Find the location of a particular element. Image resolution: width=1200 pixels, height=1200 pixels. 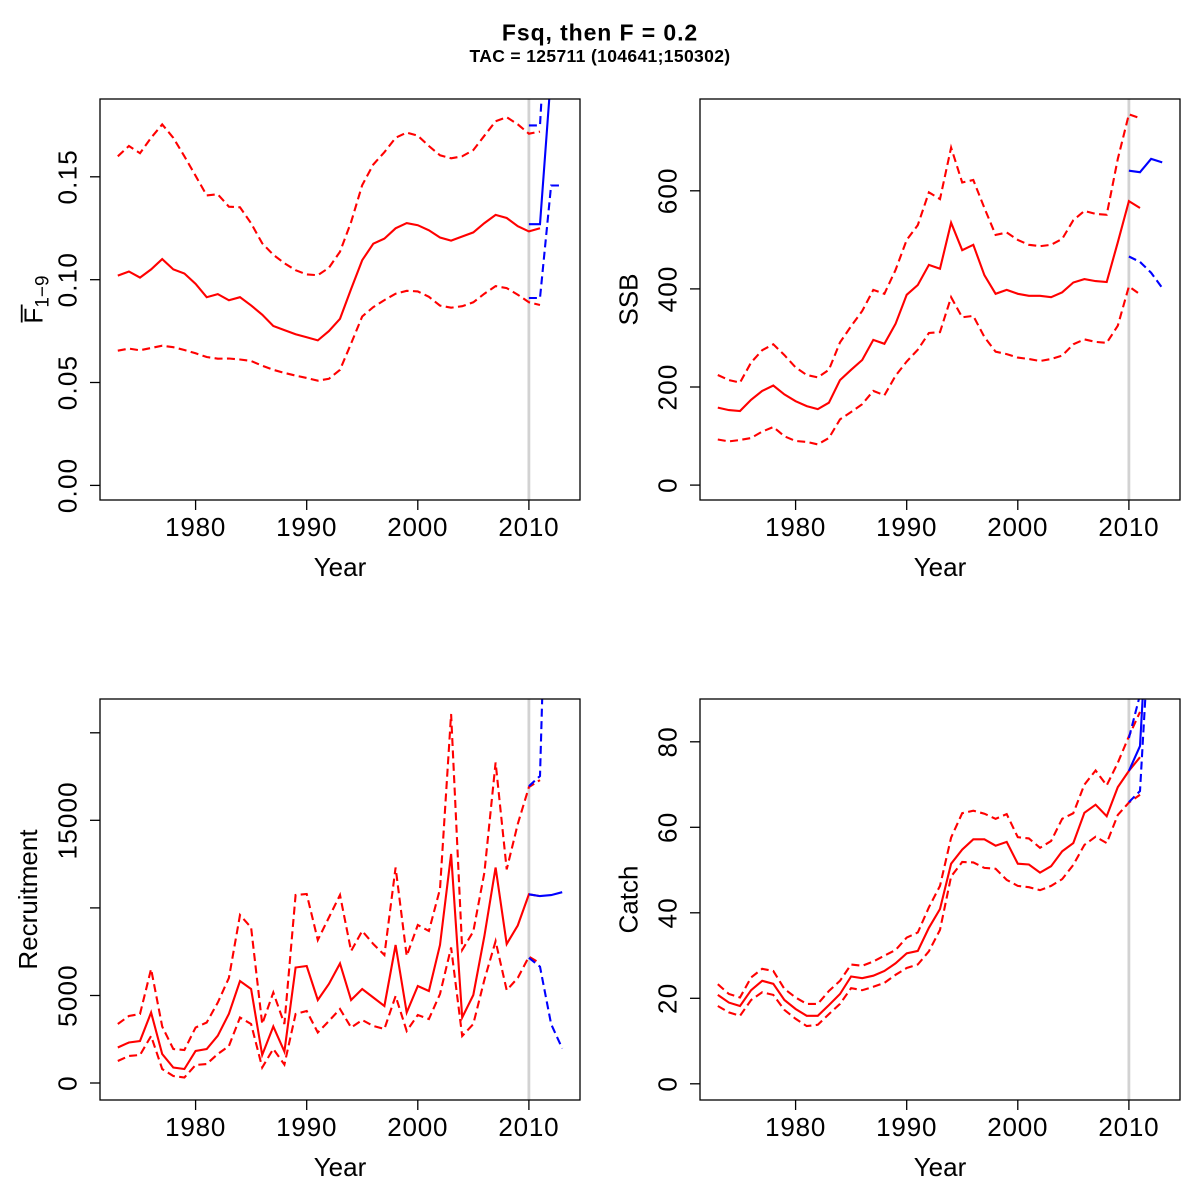

svg-text: 15000 is located at coordinates (67, 820).